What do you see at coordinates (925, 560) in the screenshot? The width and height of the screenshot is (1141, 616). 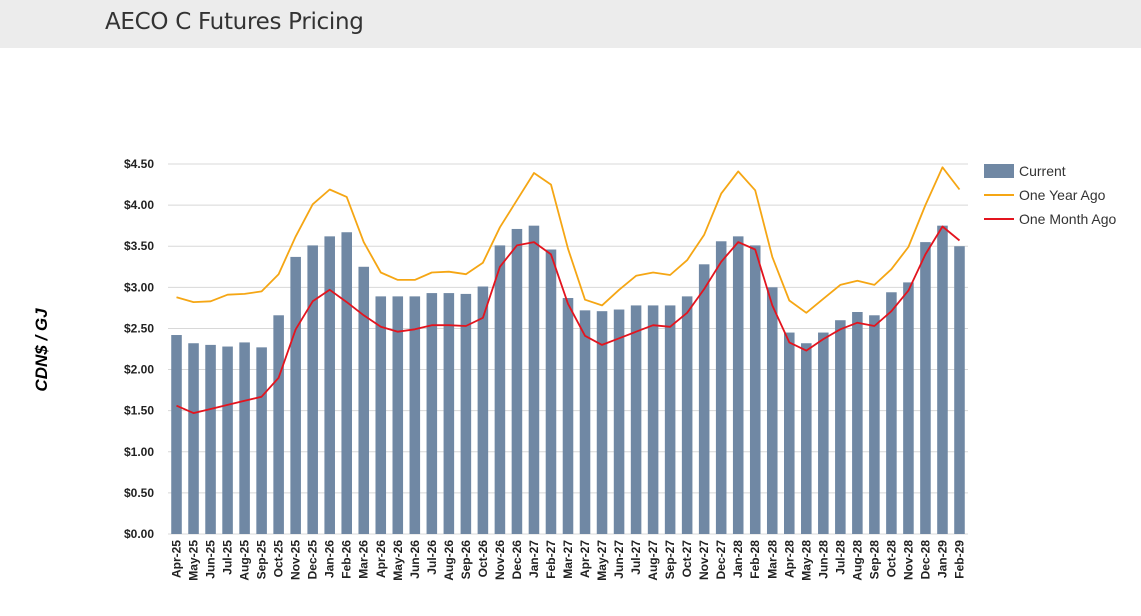 I see `x-tick-label: Dec-28` at bounding box center [925, 560].